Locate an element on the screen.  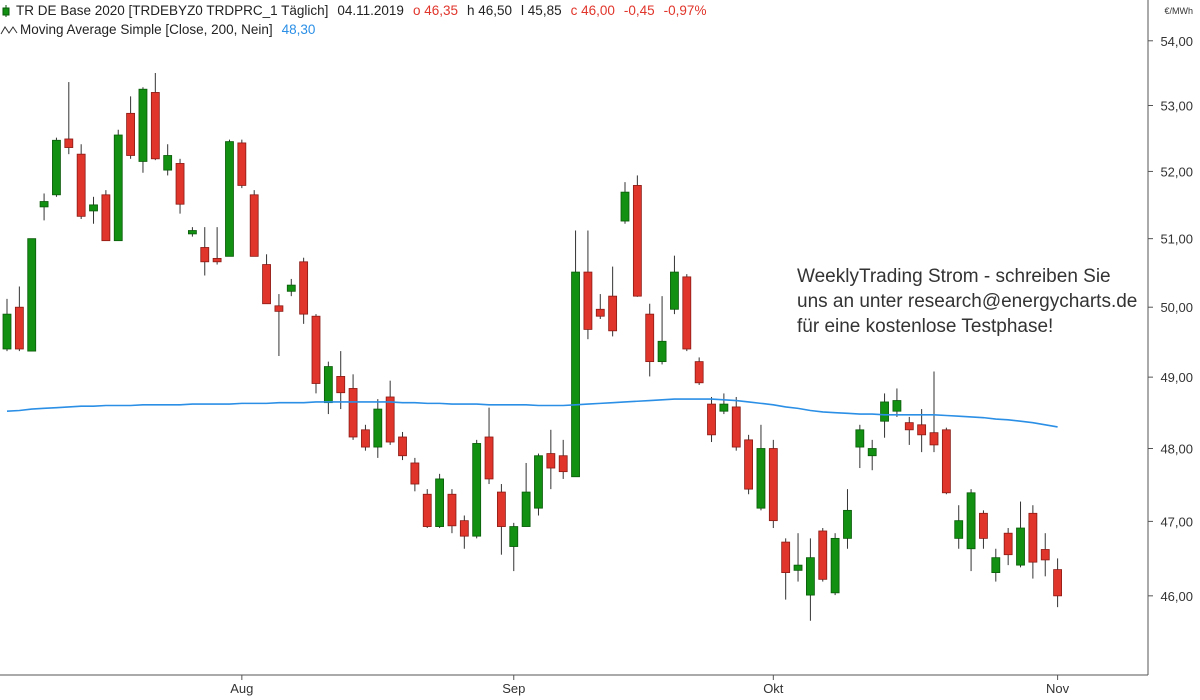
x-tick-label: Sep is located at coordinates (513, 688).